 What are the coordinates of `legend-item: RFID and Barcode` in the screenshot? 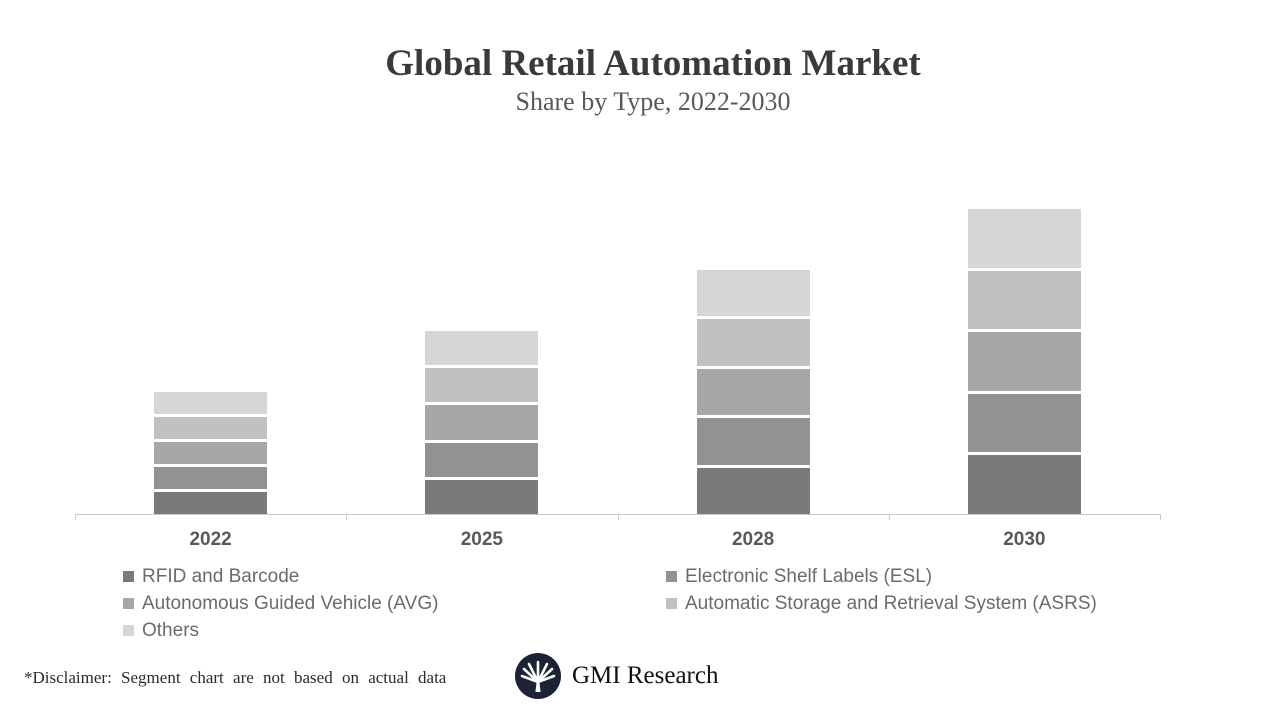 It's located at (280, 576).